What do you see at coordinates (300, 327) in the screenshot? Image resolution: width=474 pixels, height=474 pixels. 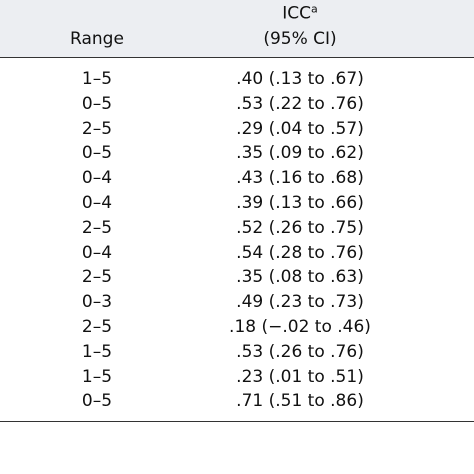 I see `icc-cell: .18 (−.02 to .46)` at bounding box center [300, 327].